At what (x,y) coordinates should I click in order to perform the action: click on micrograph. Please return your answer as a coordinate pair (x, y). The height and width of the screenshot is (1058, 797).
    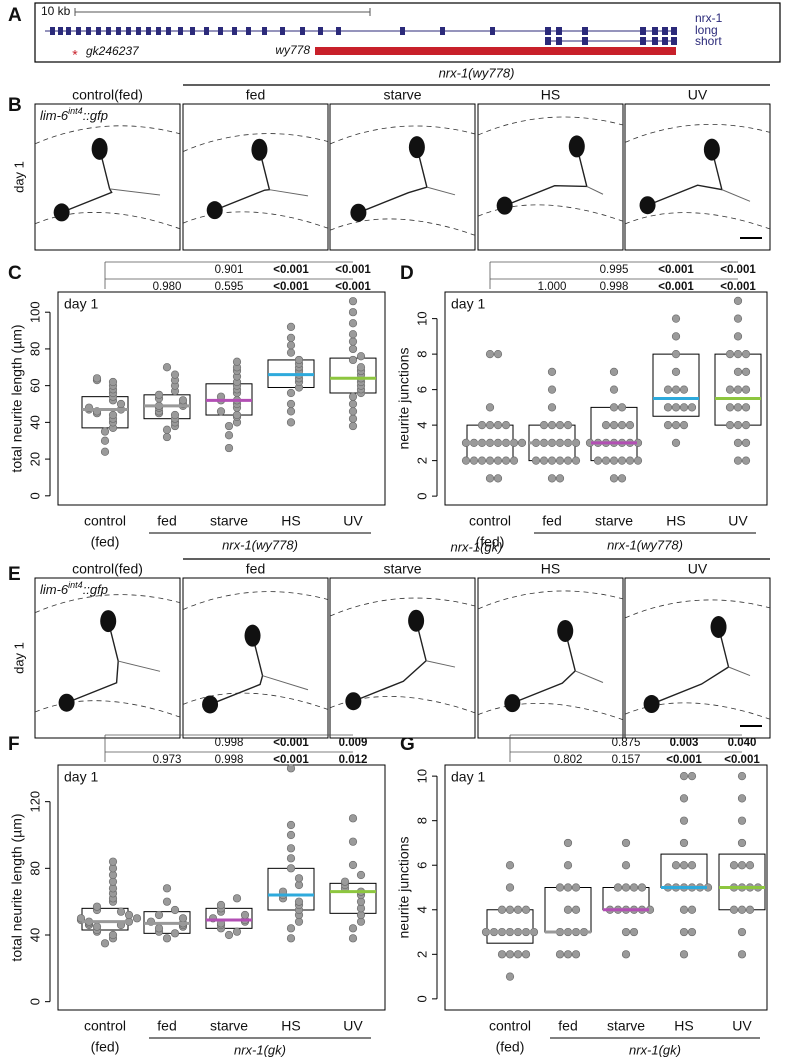
    Looking at the image, I should click on (697, 658).